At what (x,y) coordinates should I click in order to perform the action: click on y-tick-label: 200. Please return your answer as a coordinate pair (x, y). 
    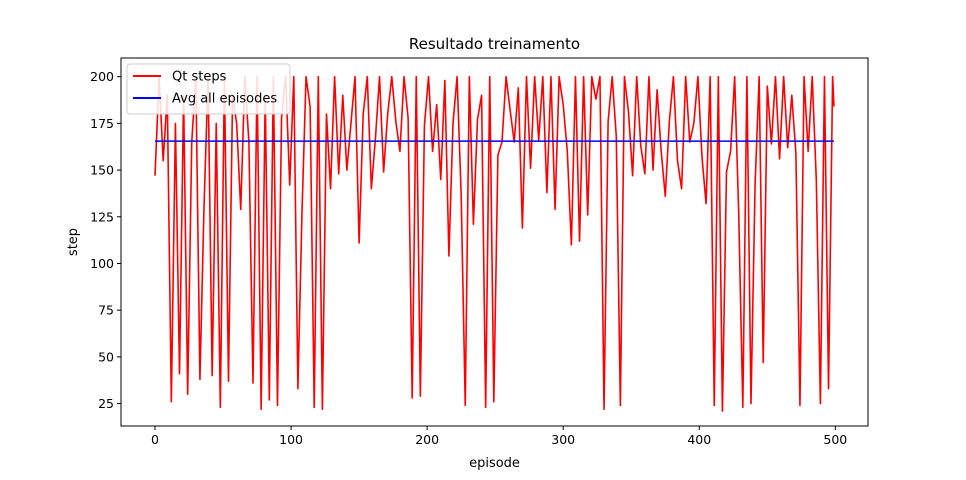
    Looking at the image, I should click on (102, 76).